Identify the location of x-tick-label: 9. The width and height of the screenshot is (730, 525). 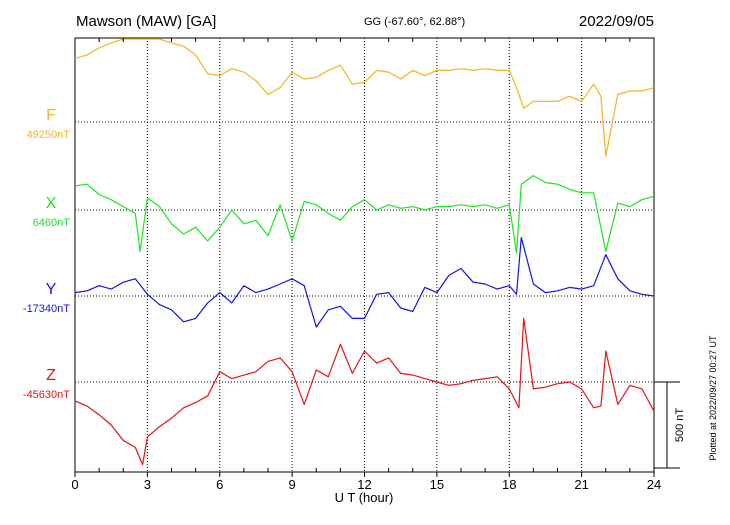
(292, 484).